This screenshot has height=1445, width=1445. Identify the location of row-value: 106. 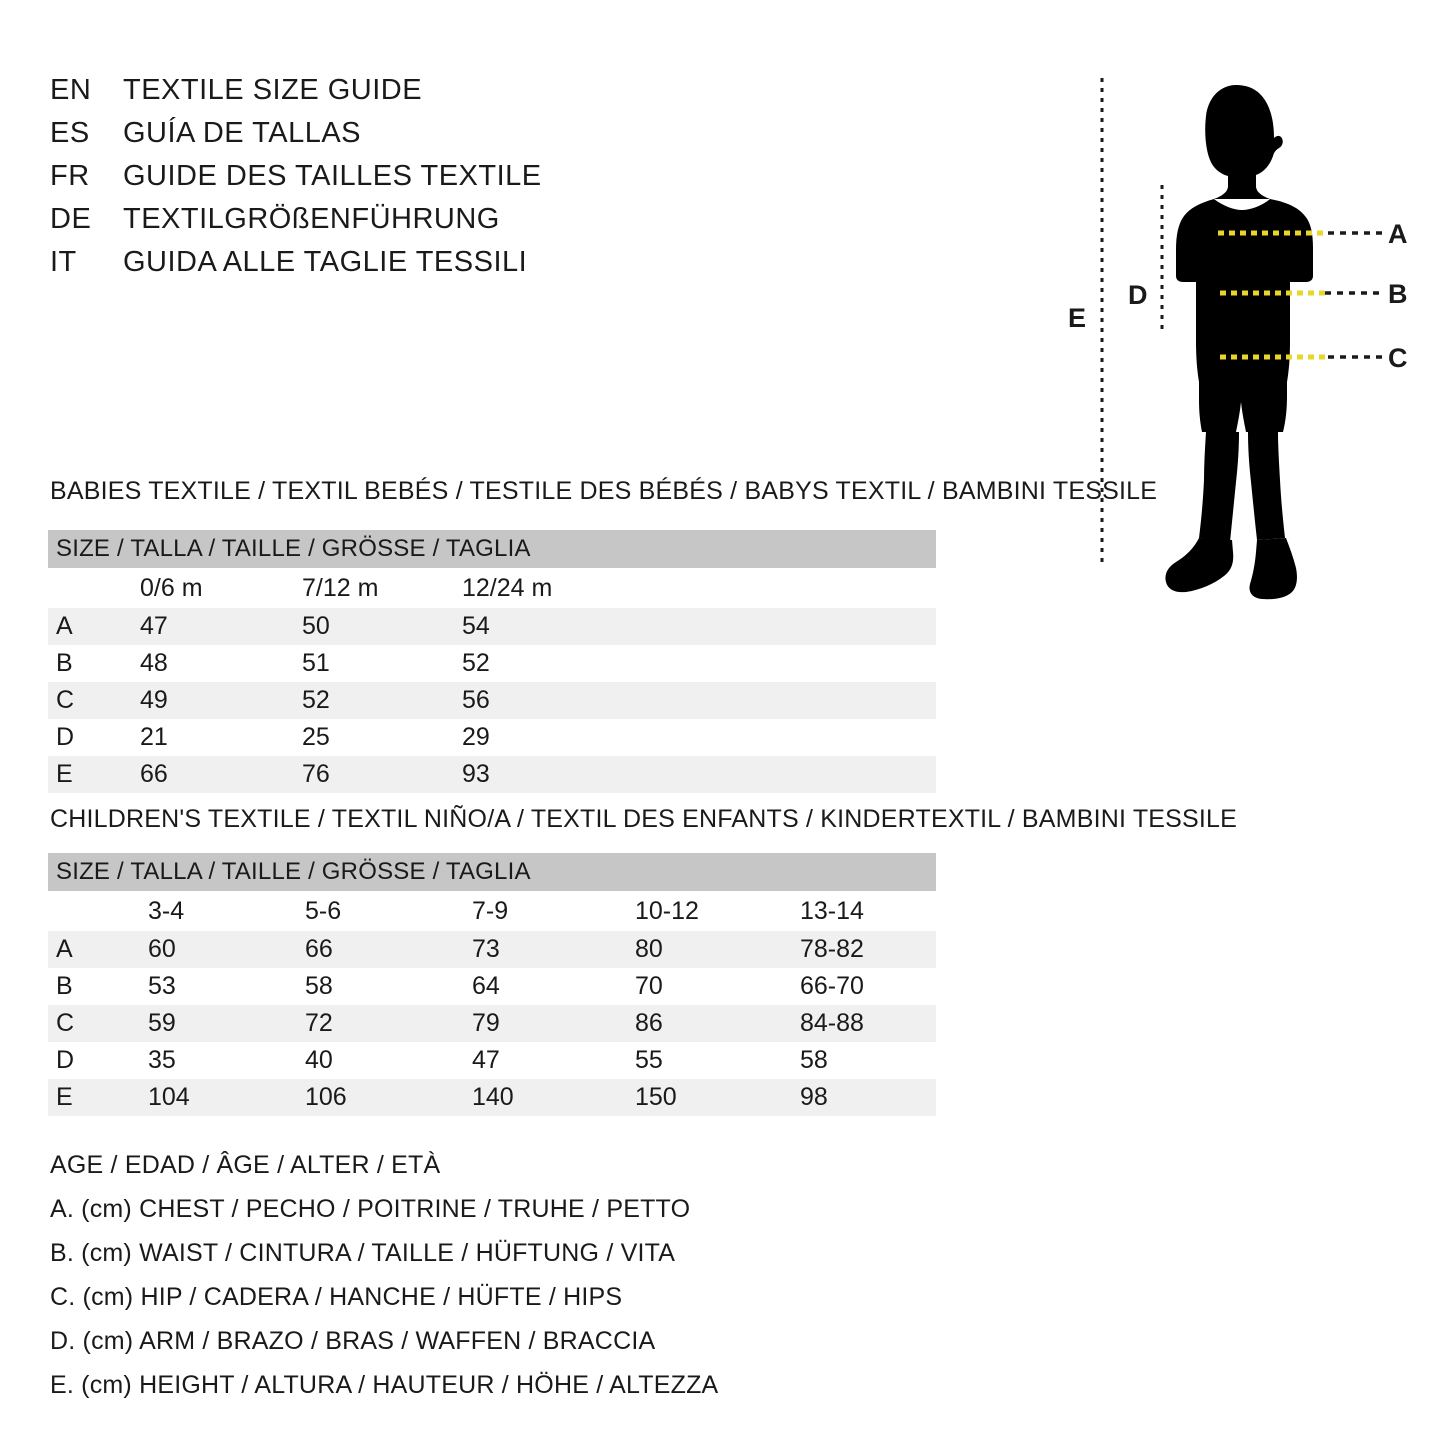
(326, 1097).